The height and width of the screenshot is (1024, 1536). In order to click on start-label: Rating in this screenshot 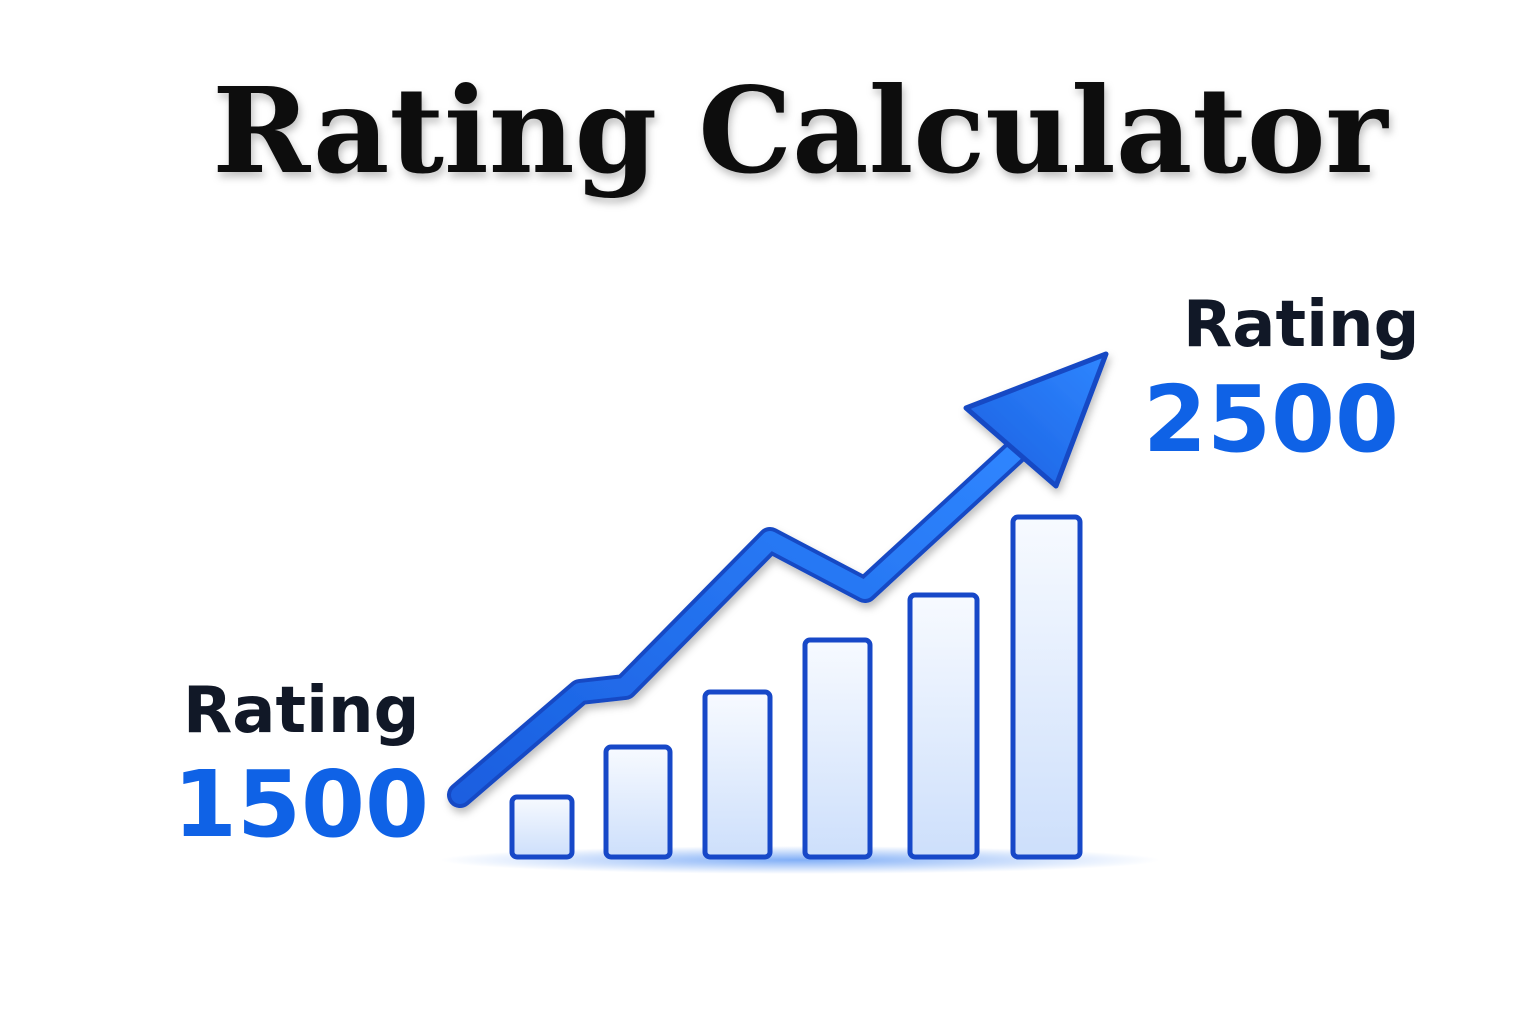, I will do `click(301, 711)`.